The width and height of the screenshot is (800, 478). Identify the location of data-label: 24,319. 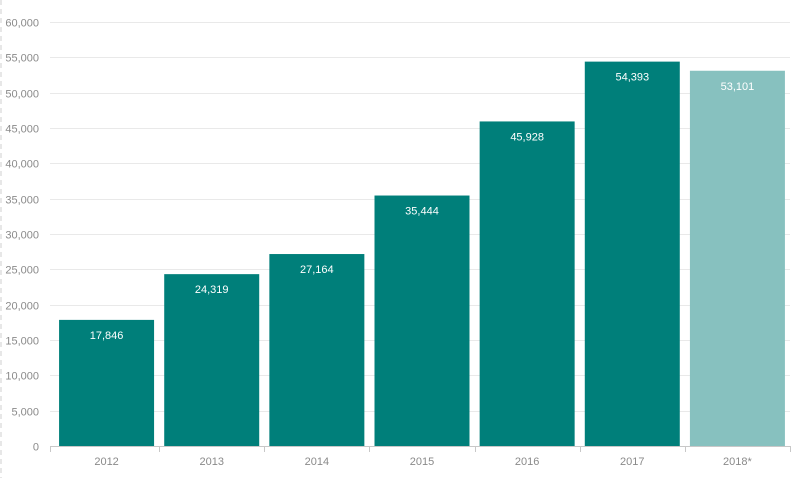
(212, 290).